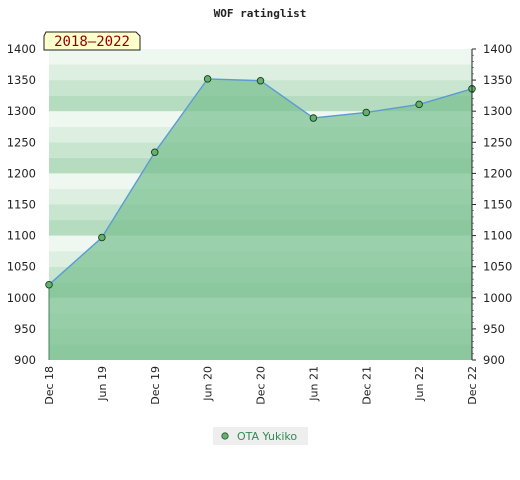 This screenshot has width=520, height=480. I want to click on x-tick-label: Jun 20, so click(208, 384).